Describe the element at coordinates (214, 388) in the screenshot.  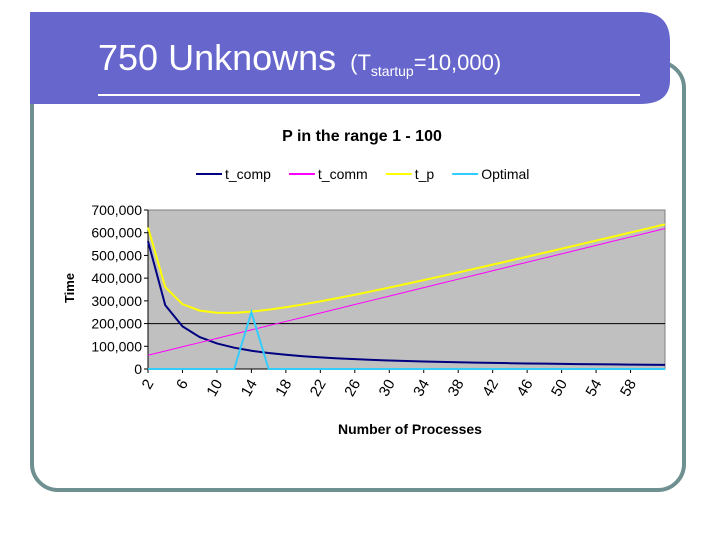
I see `x-tick-label: 10` at that location.